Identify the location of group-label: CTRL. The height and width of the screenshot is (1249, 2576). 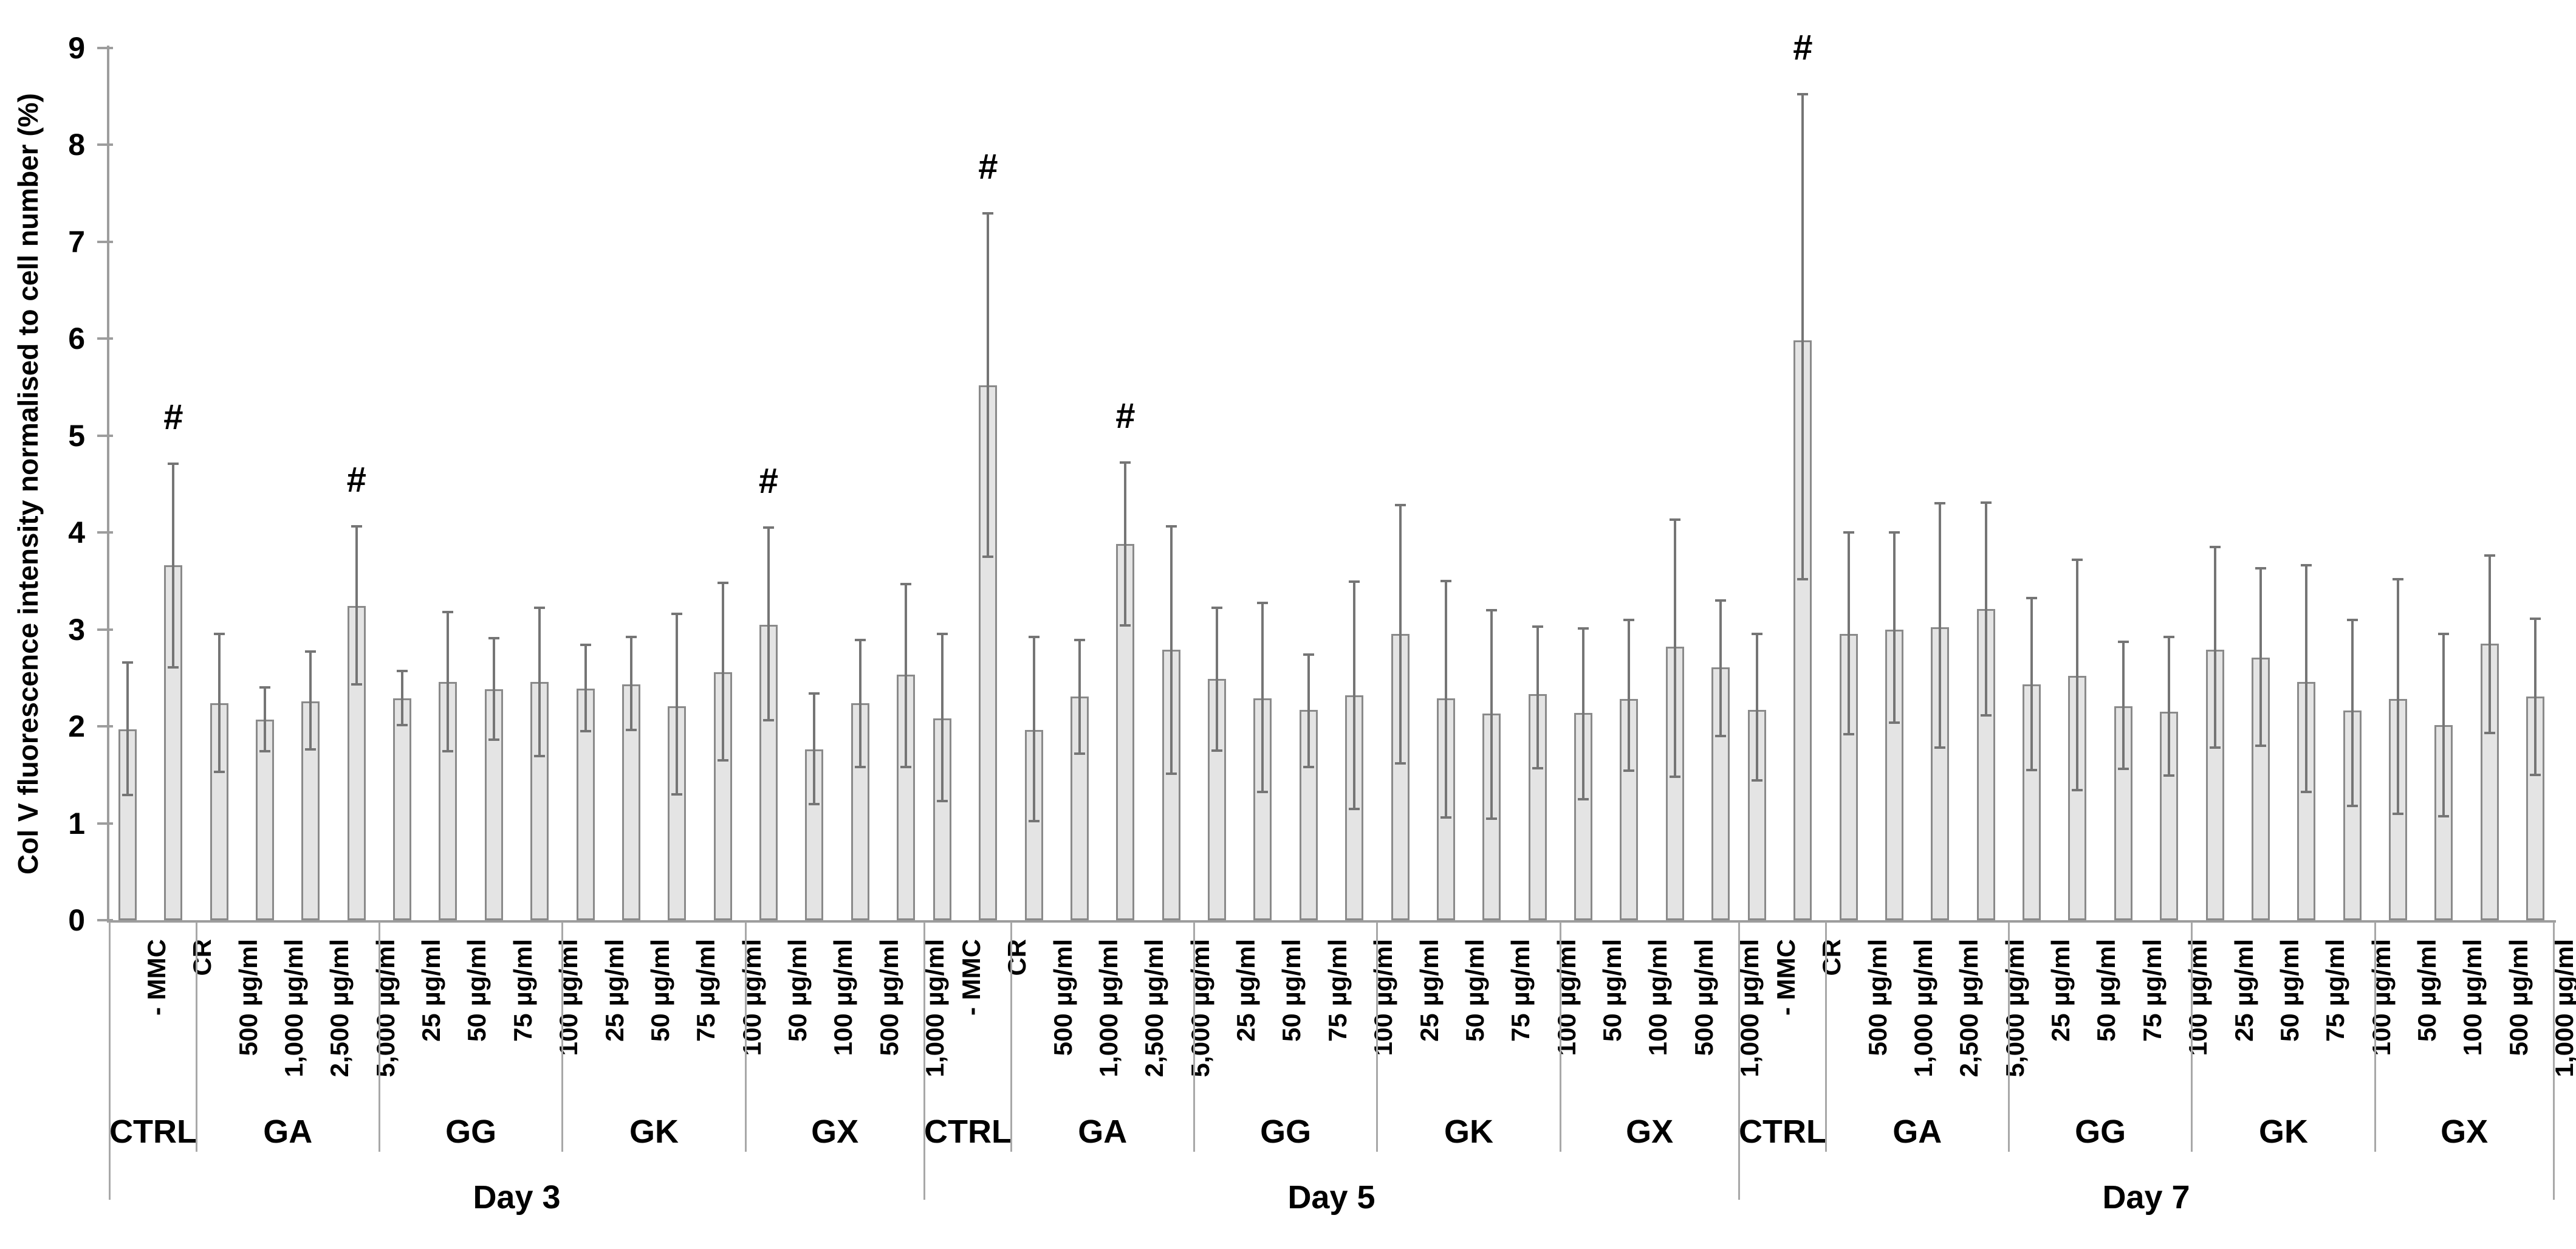
(153, 1131).